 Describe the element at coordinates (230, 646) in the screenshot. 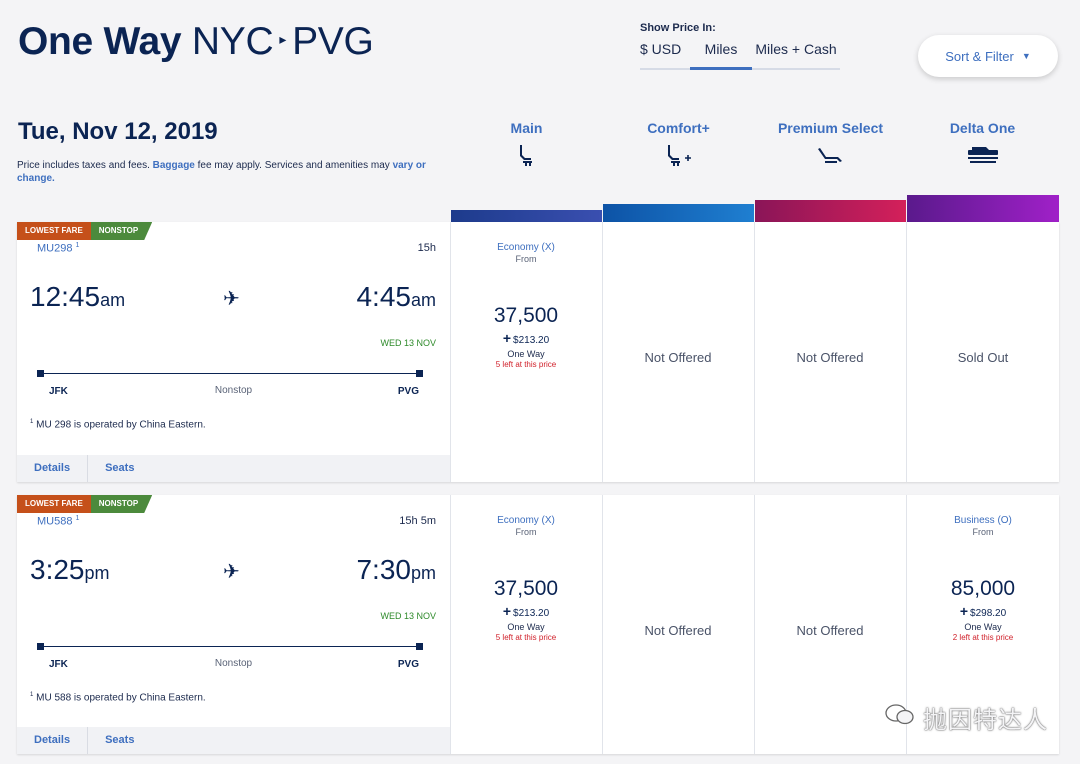

I see `route-line` at that location.